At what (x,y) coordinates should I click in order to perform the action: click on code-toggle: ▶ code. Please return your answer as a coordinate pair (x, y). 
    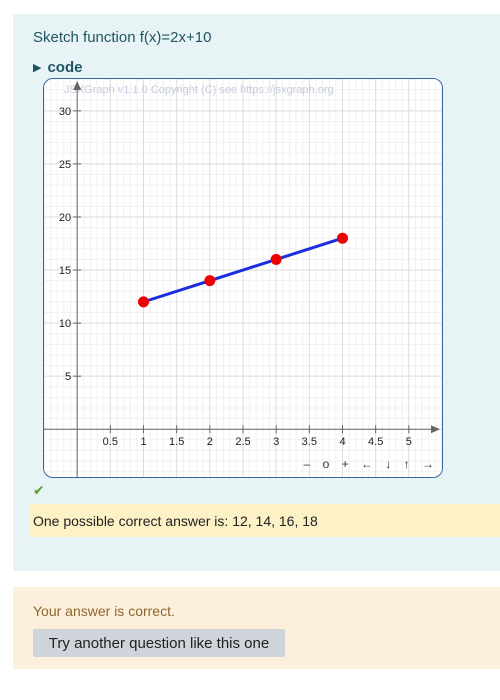
    Looking at the image, I should click on (57, 67).